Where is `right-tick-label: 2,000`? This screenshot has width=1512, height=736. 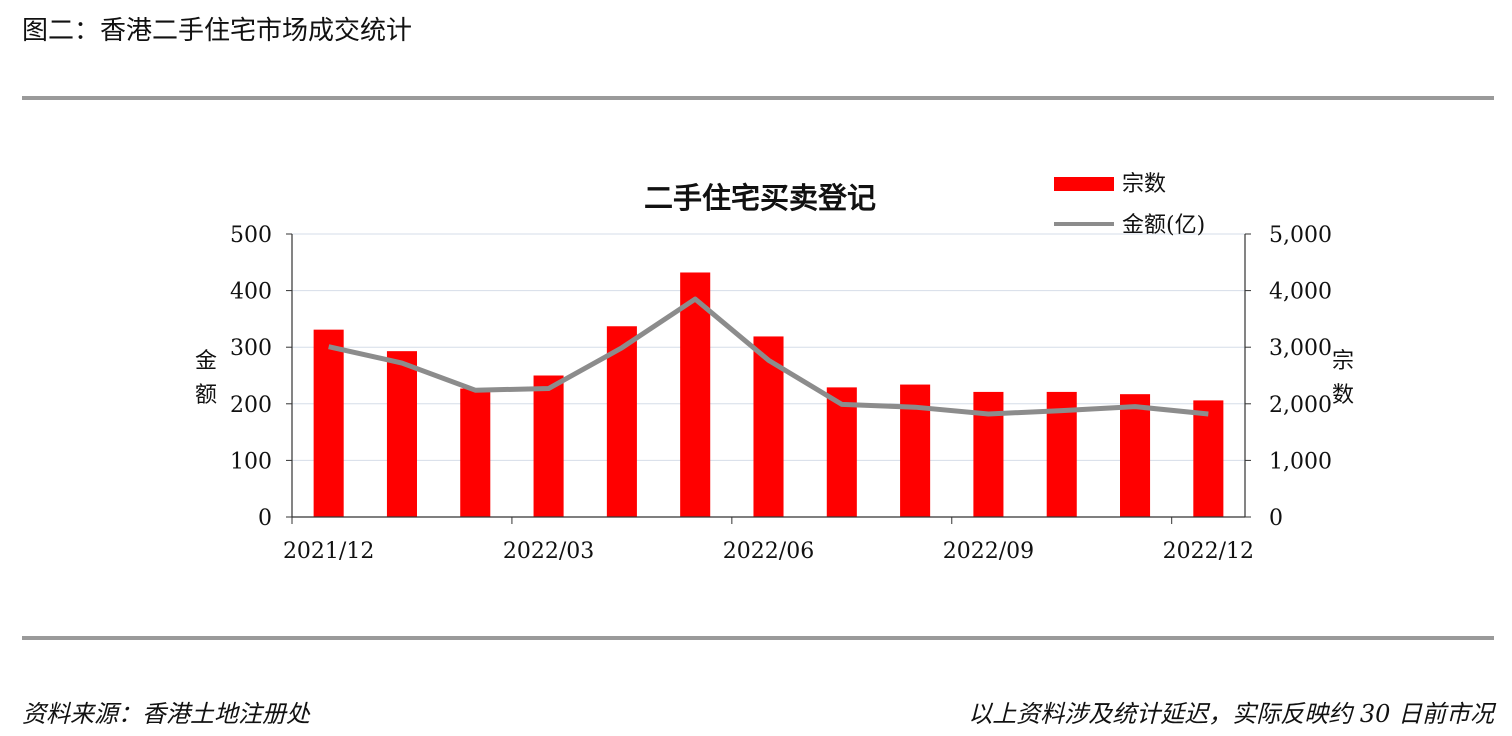 right-tick-label: 2,000 is located at coordinates (1300, 405).